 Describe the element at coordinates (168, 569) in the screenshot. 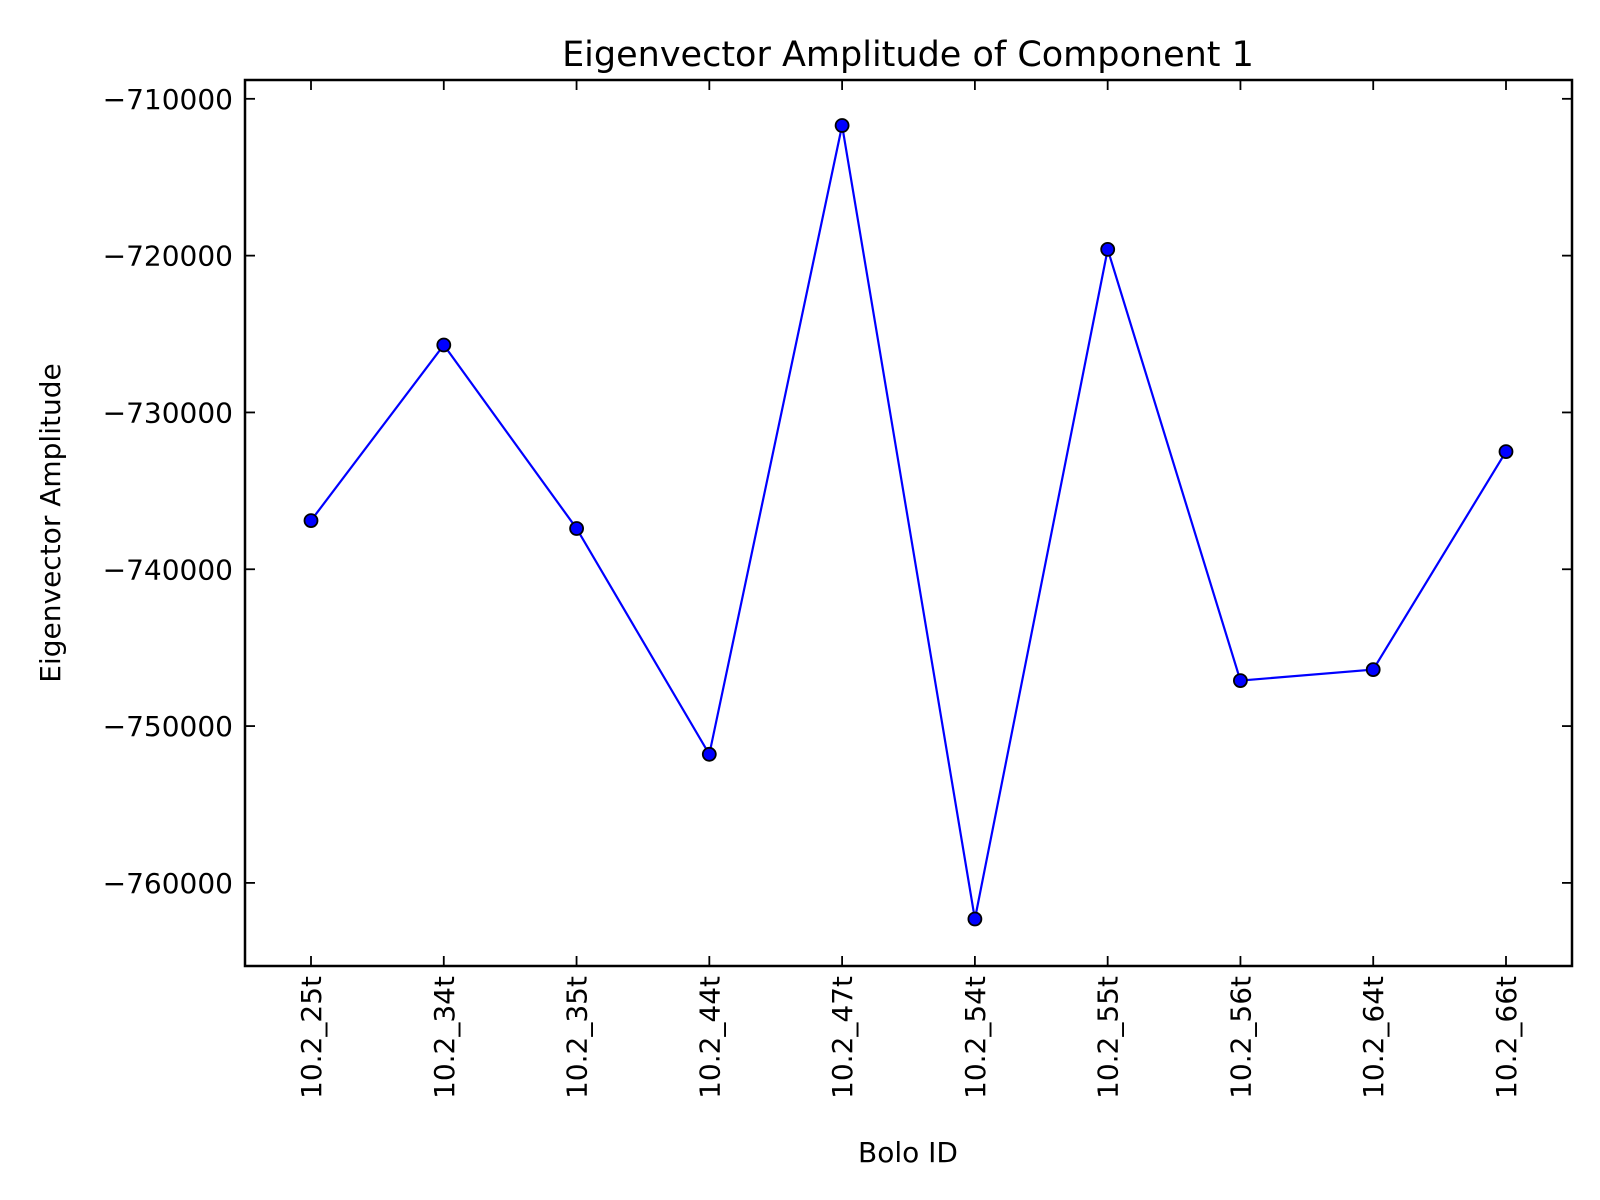

I see `y-tick-label: −740000` at that location.